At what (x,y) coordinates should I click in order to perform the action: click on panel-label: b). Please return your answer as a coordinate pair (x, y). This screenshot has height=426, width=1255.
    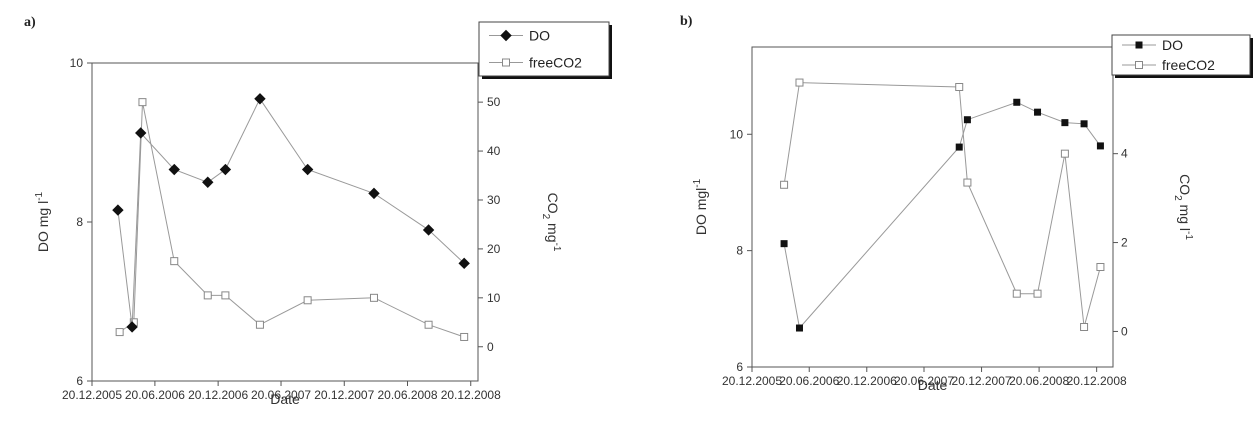
    Looking at the image, I should click on (686, 21).